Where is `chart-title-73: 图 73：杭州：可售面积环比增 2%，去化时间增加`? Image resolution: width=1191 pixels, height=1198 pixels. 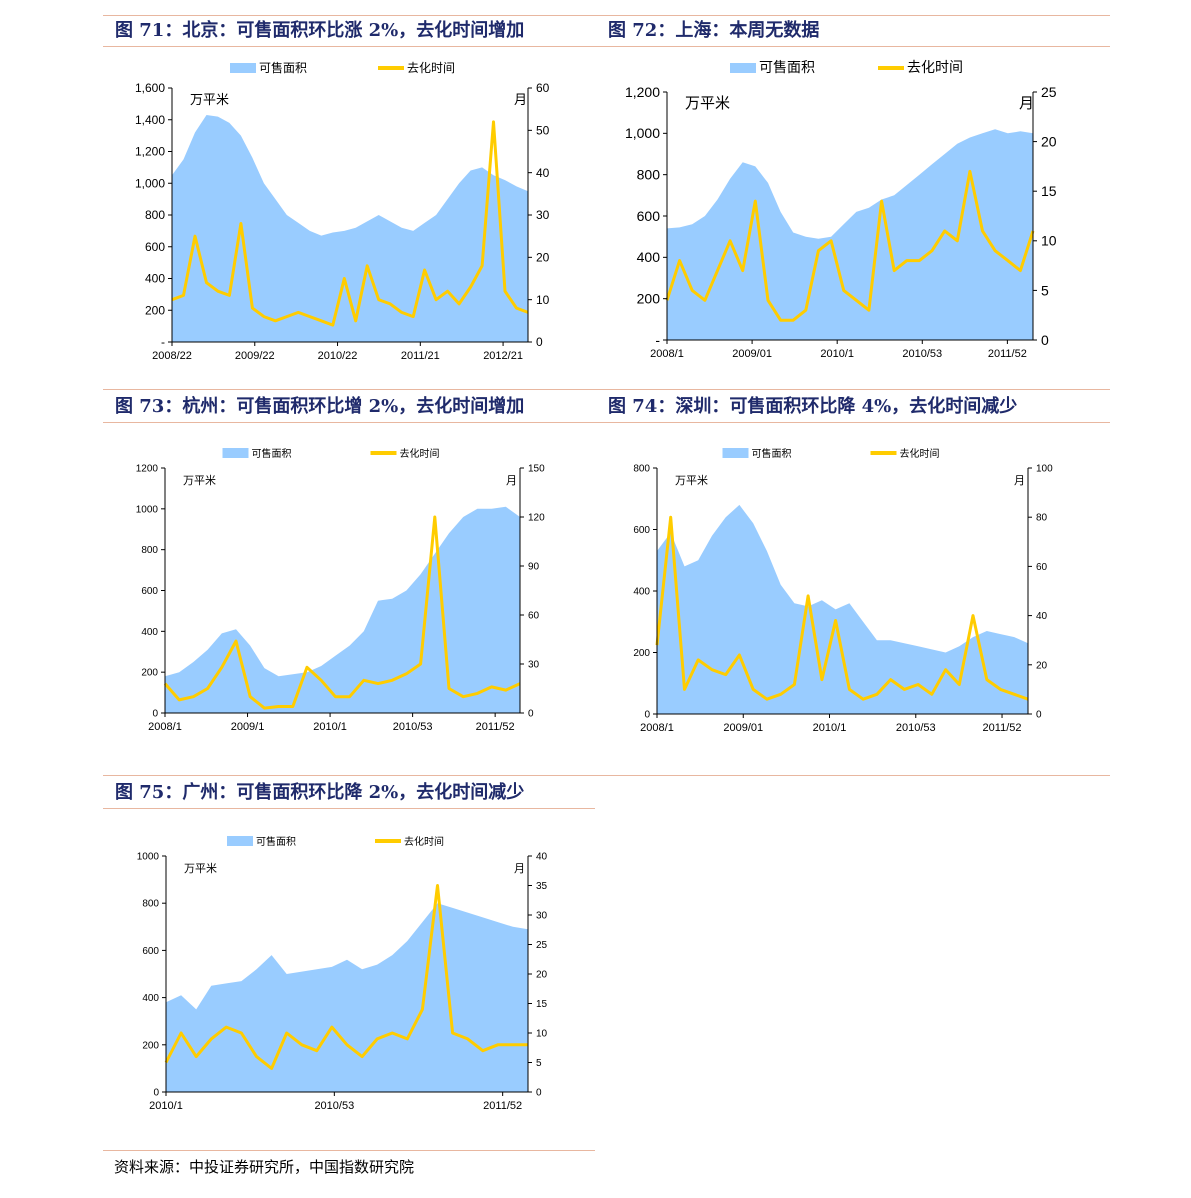
chart-title-73: 图 73：杭州：可售面积环比增 2%，去化时间增加 is located at coordinates (320, 406).